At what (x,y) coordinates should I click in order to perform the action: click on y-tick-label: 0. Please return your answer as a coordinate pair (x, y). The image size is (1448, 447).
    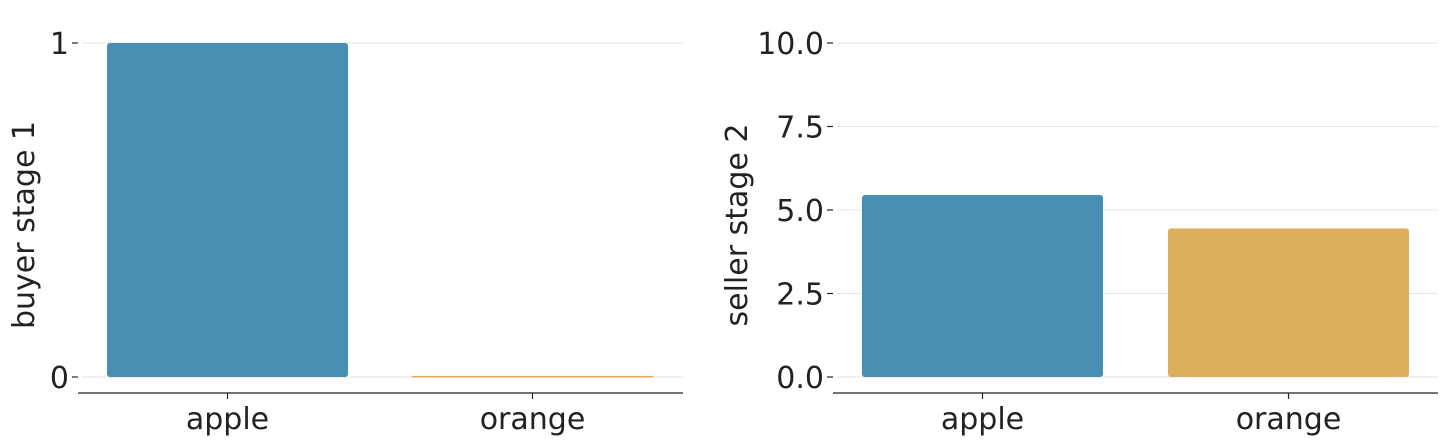
    Looking at the image, I should click on (59, 378).